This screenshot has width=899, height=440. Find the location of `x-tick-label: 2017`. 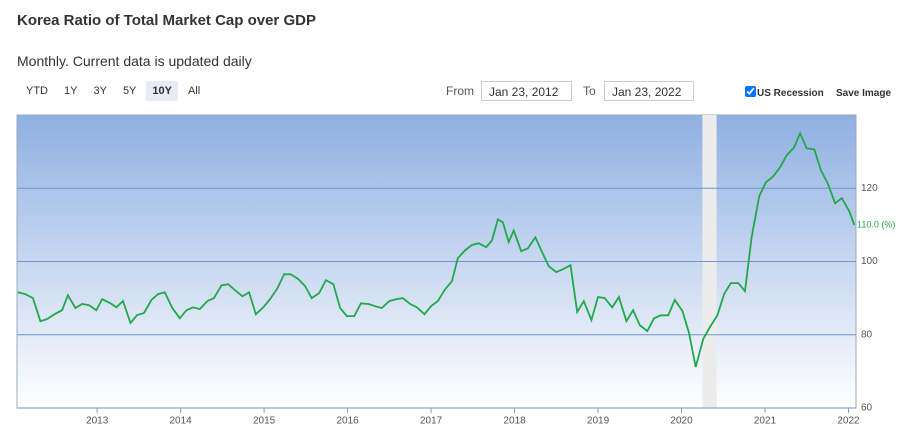

x-tick-label: 2017 is located at coordinates (431, 421).